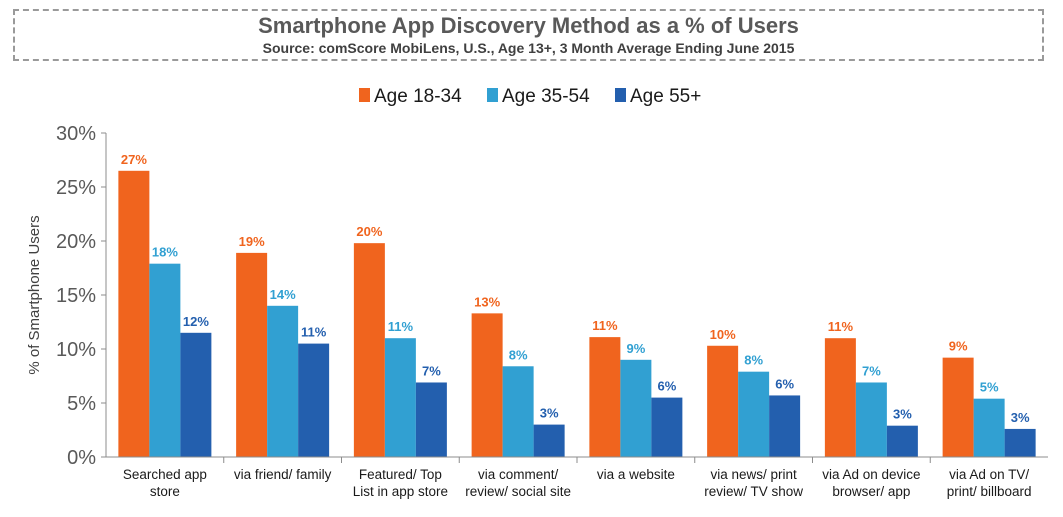  I want to click on x-tick-label-line: Featured/ Top, so click(400, 474).